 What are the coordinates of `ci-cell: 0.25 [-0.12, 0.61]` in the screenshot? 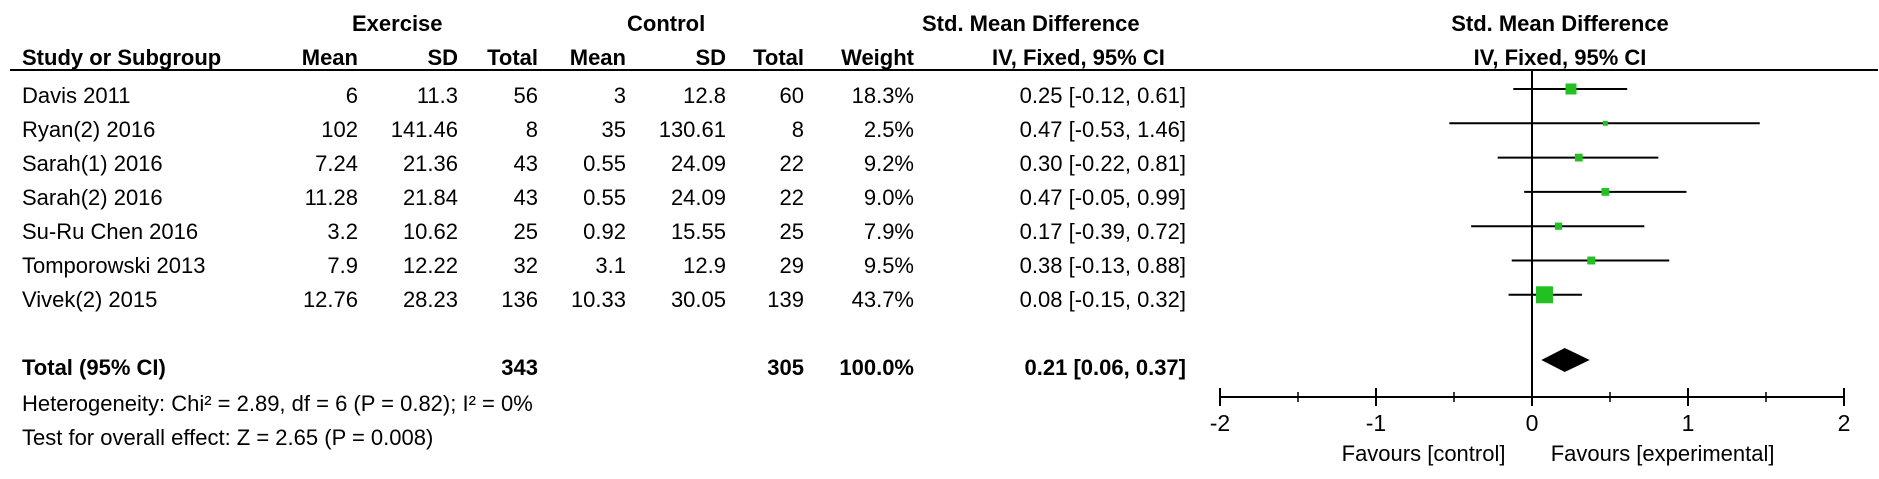 It's located at (1102, 95).